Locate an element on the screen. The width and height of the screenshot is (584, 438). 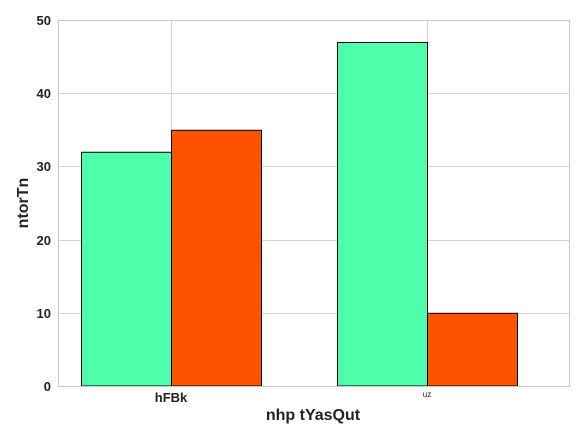
y-tick-label: 10 is located at coordinates (44, 313).